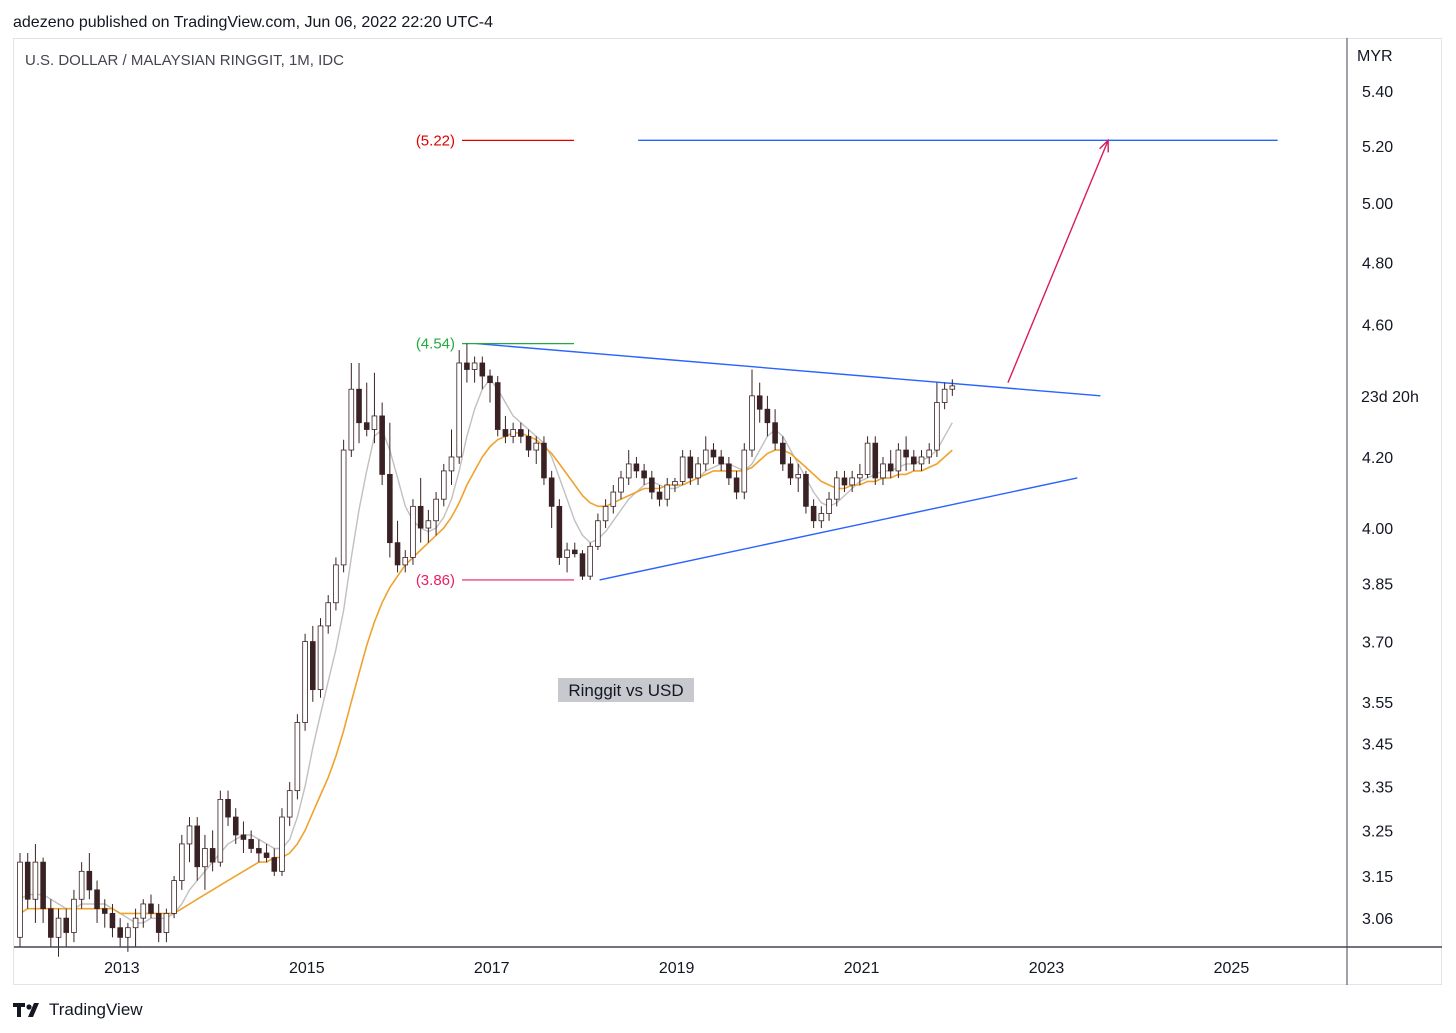 The width and height of the screenshot is (1456, 1033). Describe the element at coordinates (1377, 643) in the screenshot. I see `y-tick-label: 3.70` at that location.